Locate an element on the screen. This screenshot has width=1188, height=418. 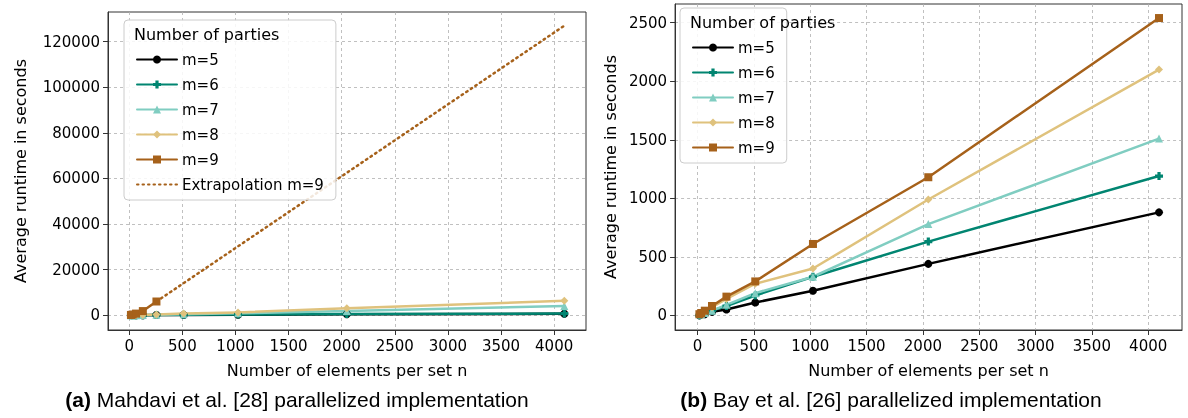
y-tick-label: 120000 is located at coordinates (71, 41).